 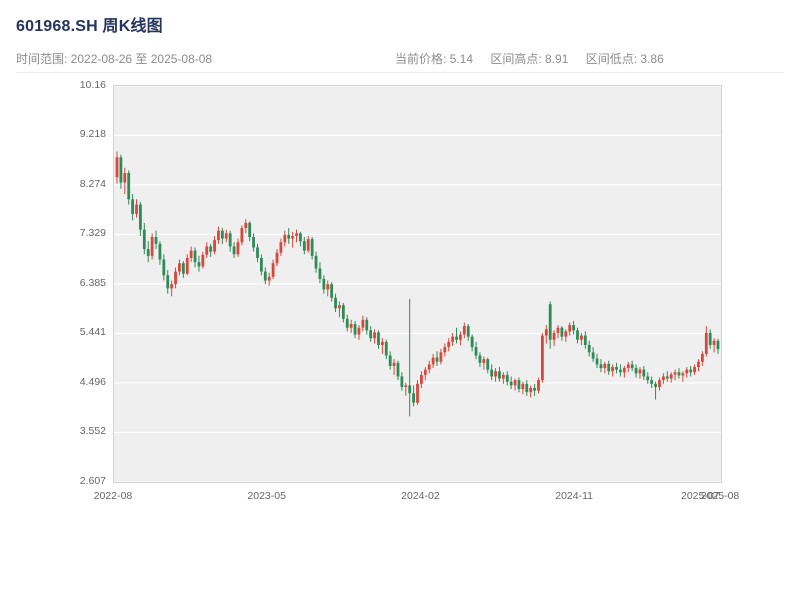 I want to click on chart-header: 601968.SH 周K线图, so click(x=400, y=24).